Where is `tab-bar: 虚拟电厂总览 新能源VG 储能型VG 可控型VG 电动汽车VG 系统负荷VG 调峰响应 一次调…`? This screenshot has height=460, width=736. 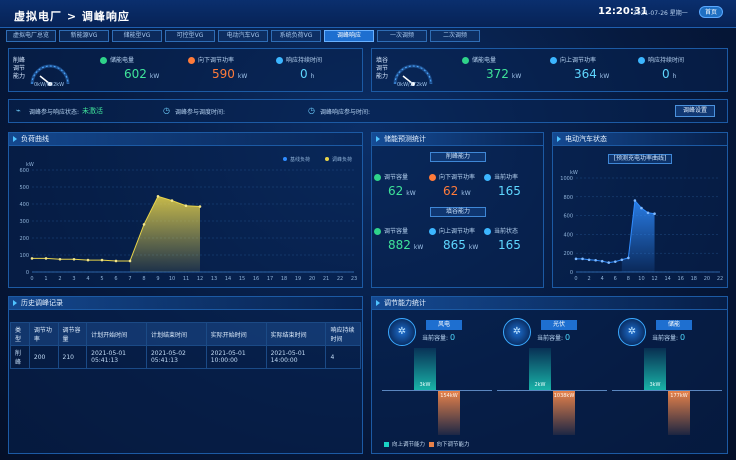 tab-bar: 虚拟电厂总览 新能源VG 储能型VG 可控型VG 电动汽车VG 系统负荷VG 调峰响应 一次调… is located at coordinates (243, 37).